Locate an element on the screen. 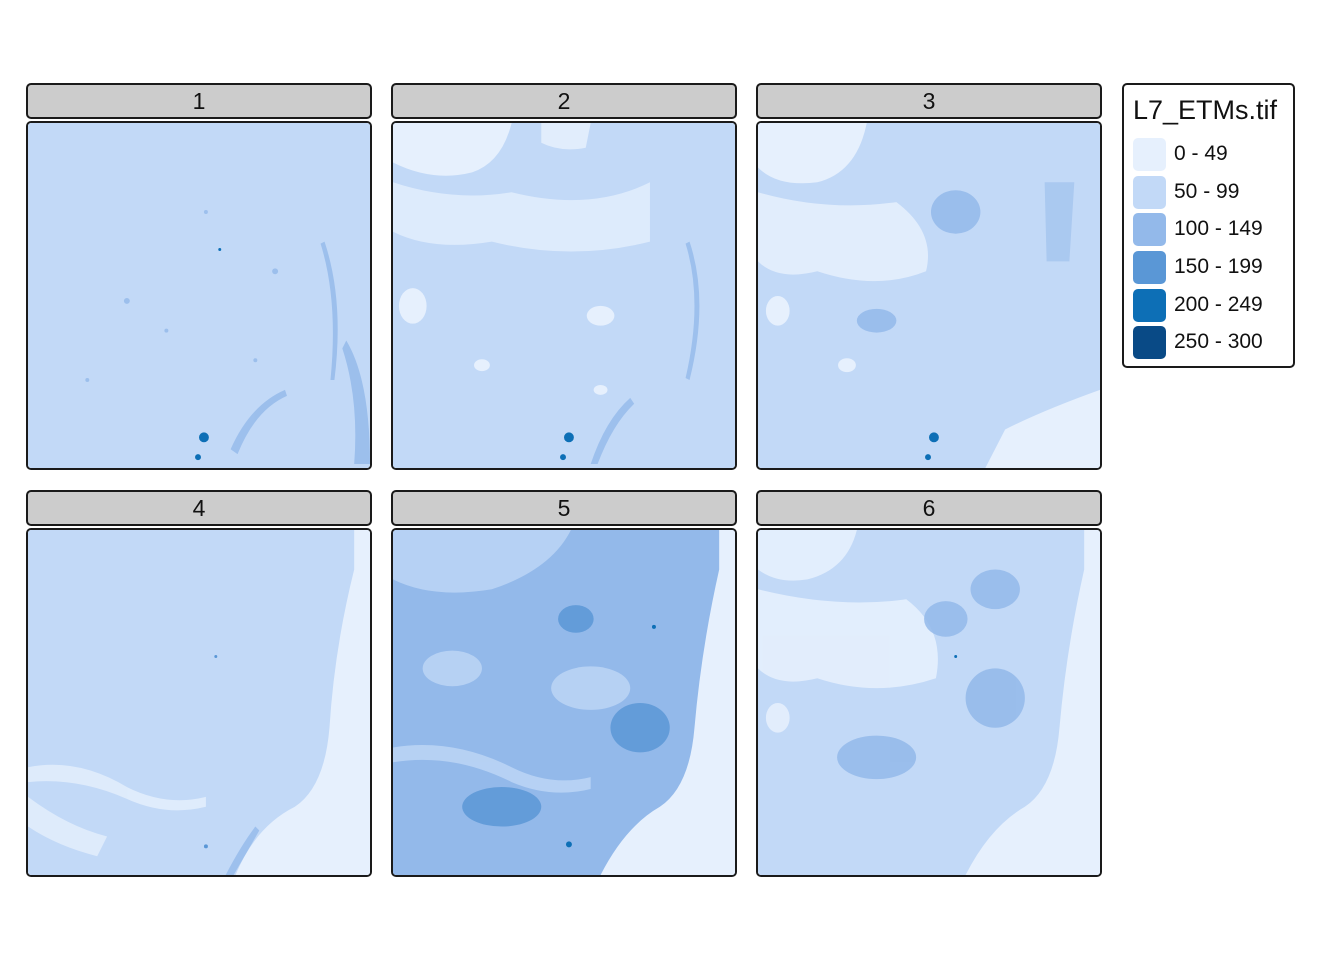  facet-strip-6: 6 is located at coordinates (929, 508).